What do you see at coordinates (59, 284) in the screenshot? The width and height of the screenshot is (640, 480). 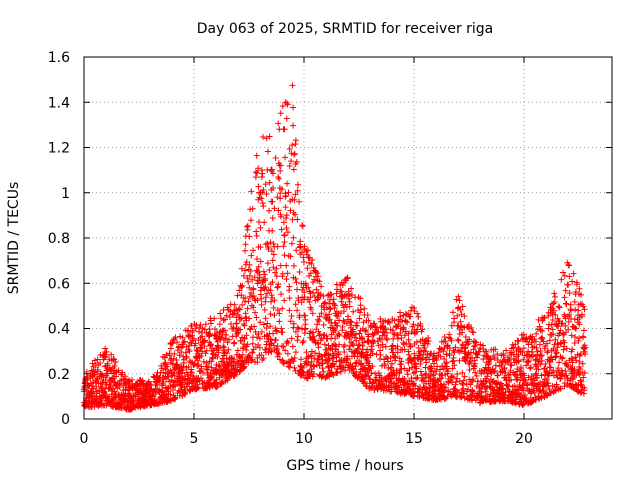 I see `y-tick-label: 0.6` at bounding box center [59, 284].